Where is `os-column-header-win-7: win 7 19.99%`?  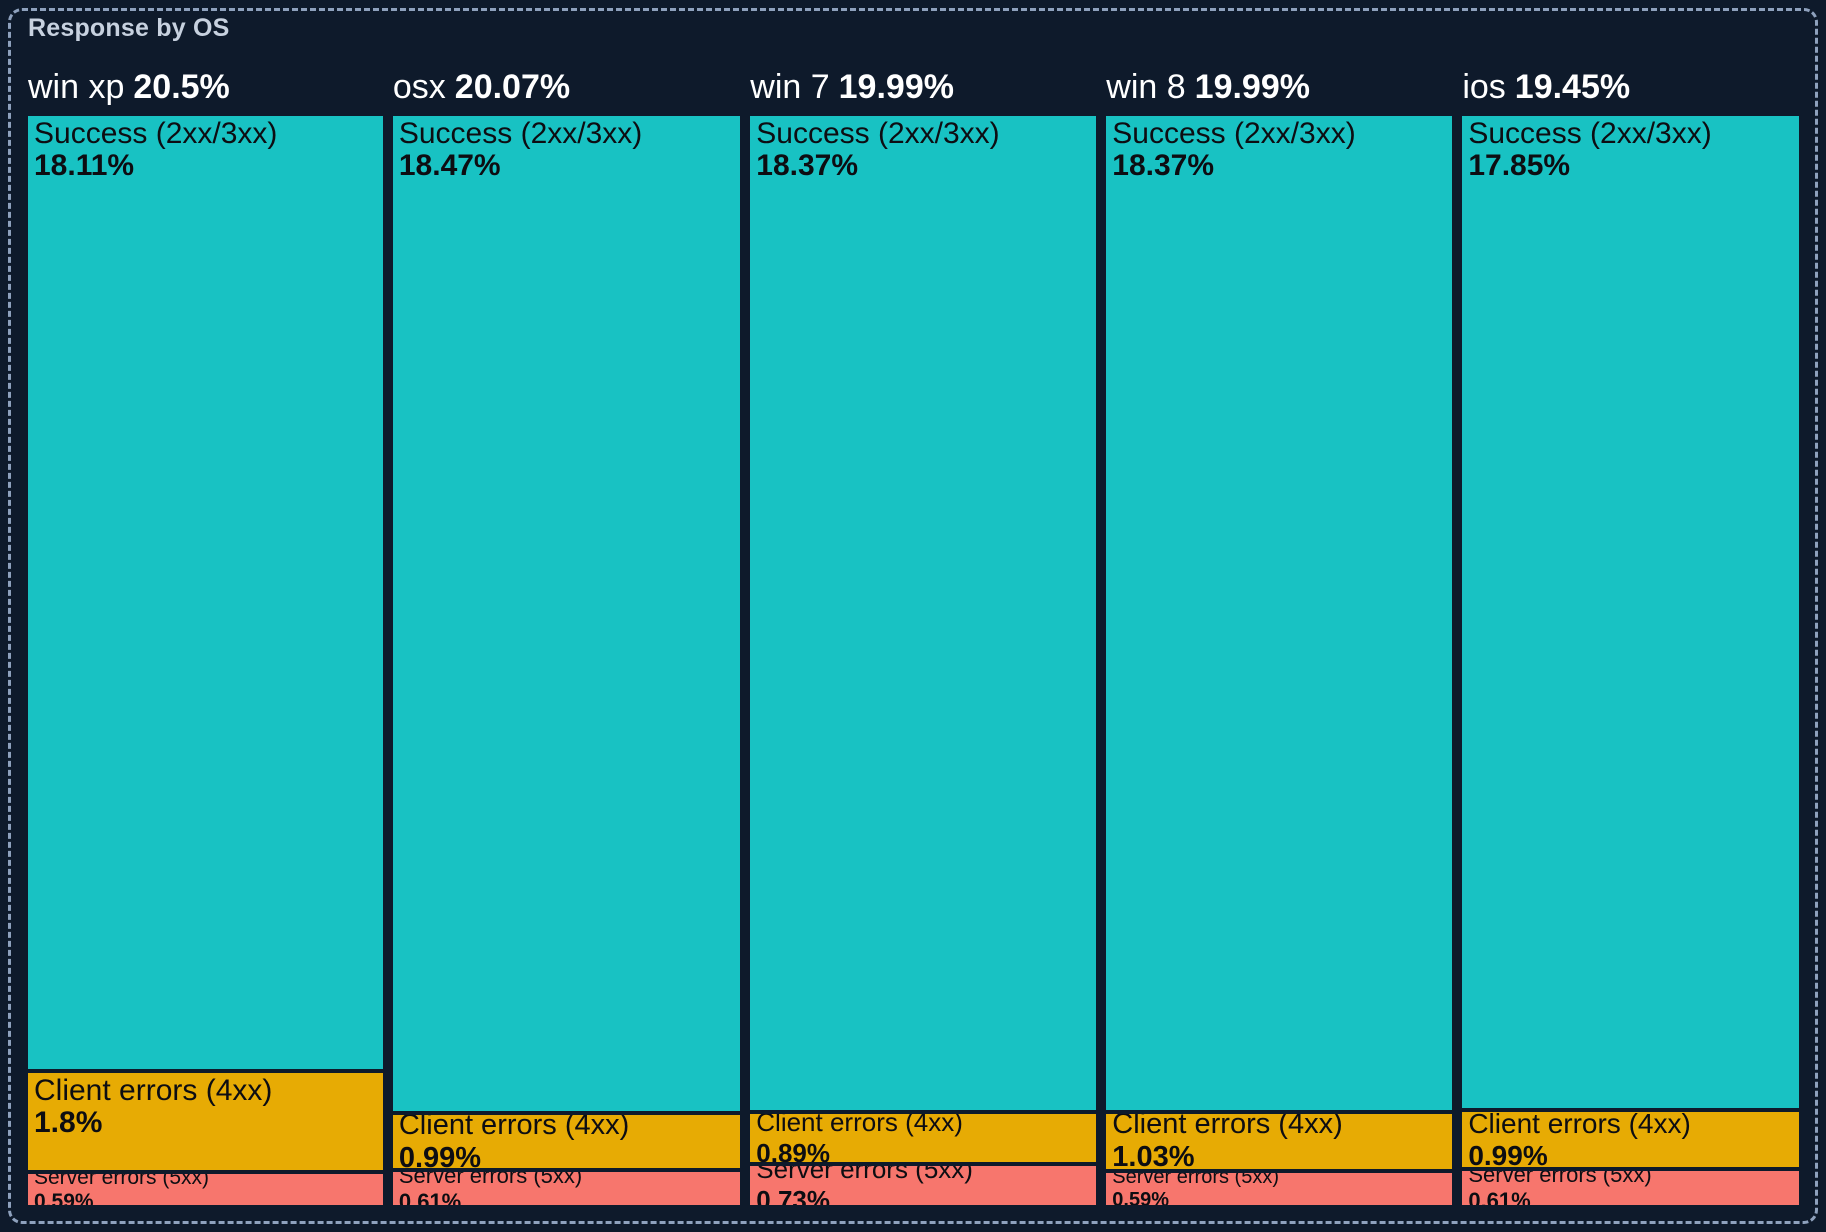 os-column-header-win-7: win 7 19.99% is located at coordinates (923, 88).